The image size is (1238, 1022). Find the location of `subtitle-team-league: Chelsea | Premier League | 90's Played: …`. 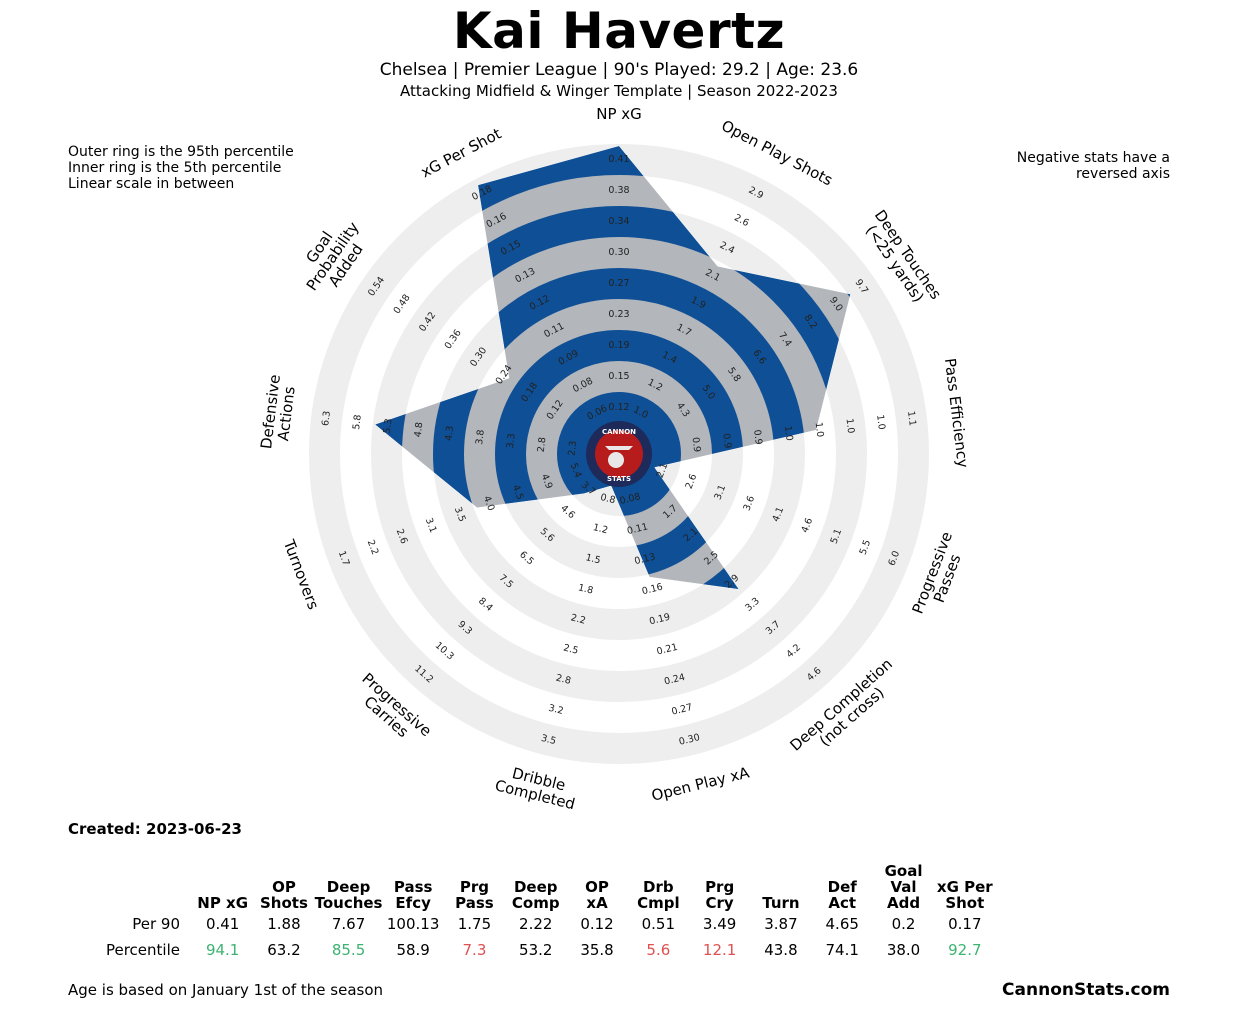

subtitle-team-league: Chelsea | Premier League | 90's Played: … is located at coordinates (619, 70).